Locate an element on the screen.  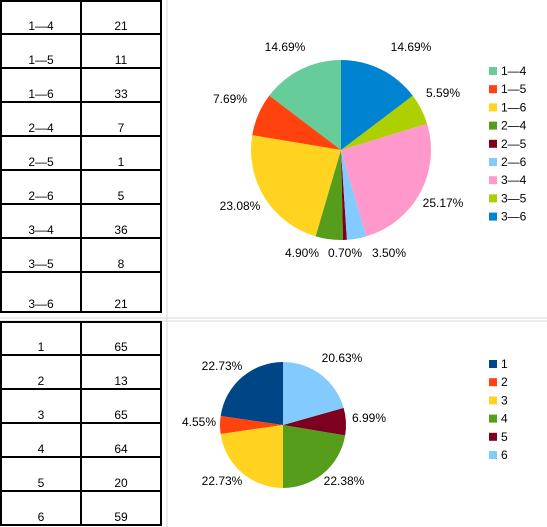
table-cell-value: 5 is located at coordinates (121, 187).